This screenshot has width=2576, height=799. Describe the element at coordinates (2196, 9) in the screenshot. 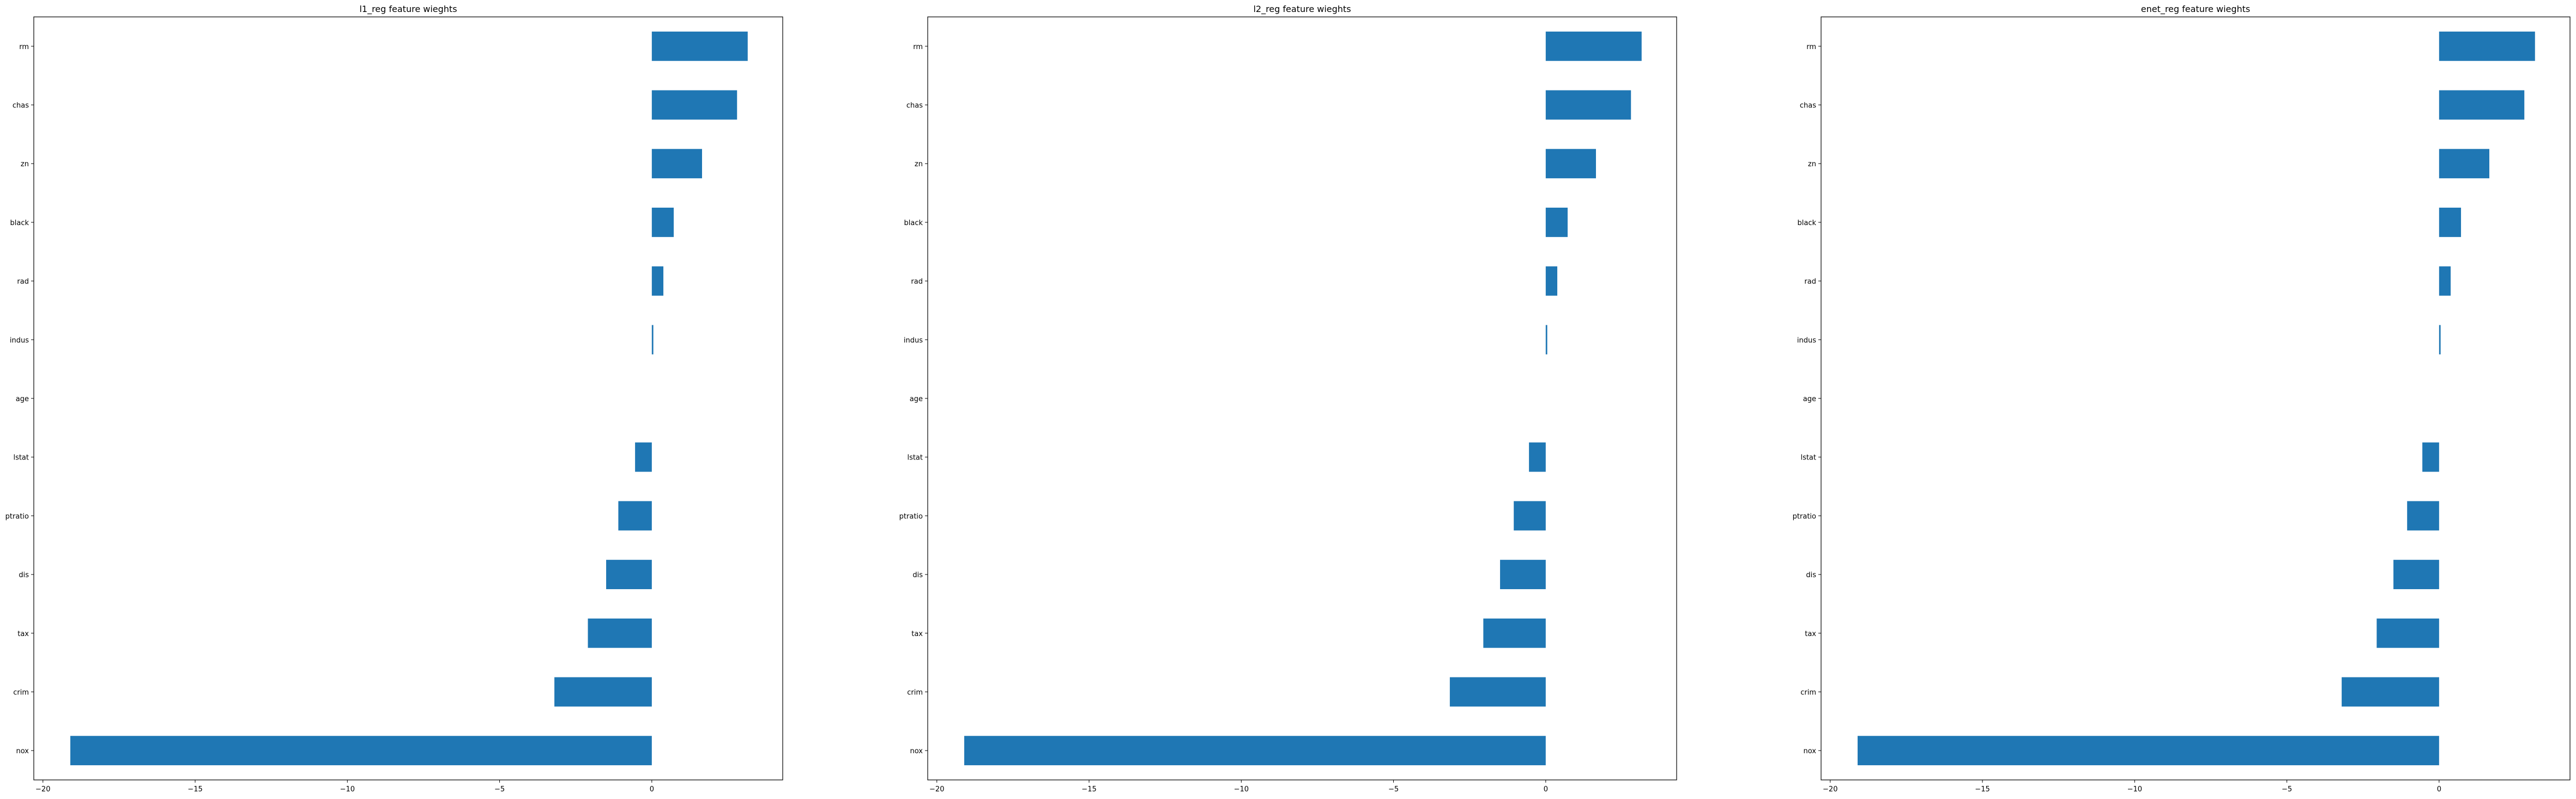

I see `subplot-title: enet_reg feature wieghts` at that location.